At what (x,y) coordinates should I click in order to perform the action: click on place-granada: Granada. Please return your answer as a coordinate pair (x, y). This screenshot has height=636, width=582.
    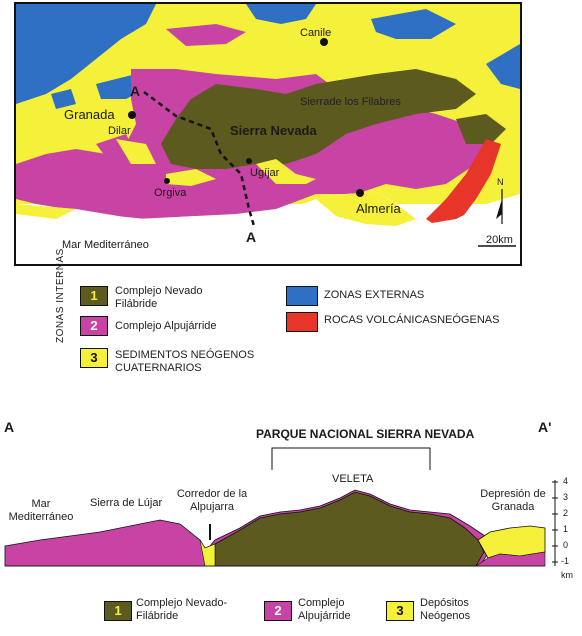
    Looking at the image, I should click on (89, 114).